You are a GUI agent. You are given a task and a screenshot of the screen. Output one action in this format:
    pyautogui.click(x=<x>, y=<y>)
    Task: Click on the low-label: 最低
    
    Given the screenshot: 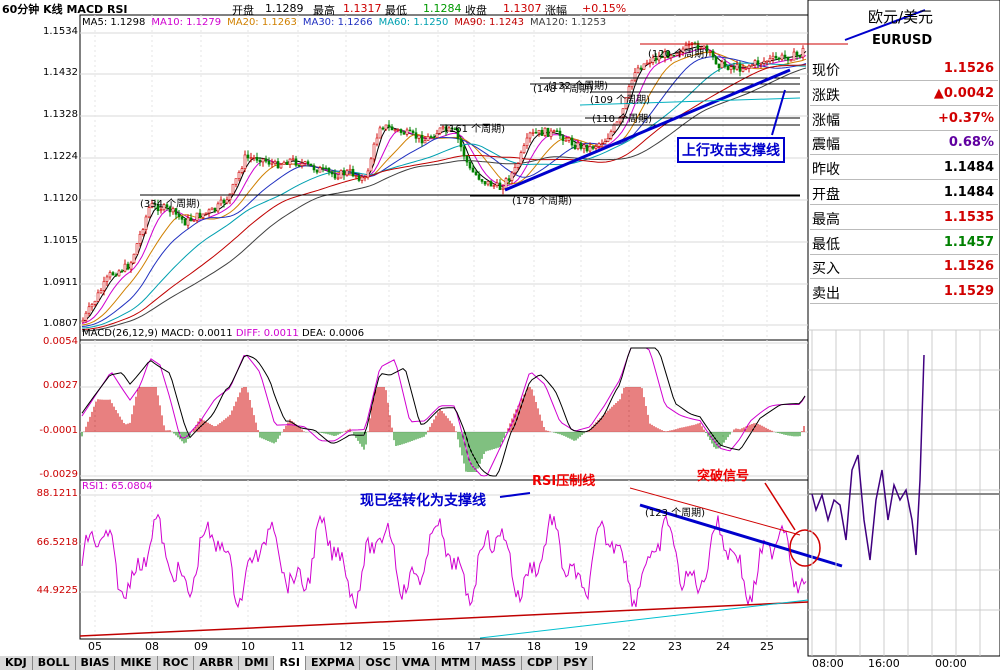 What is the action you would take?
    pyautogui.click(x=396, y=10)
    